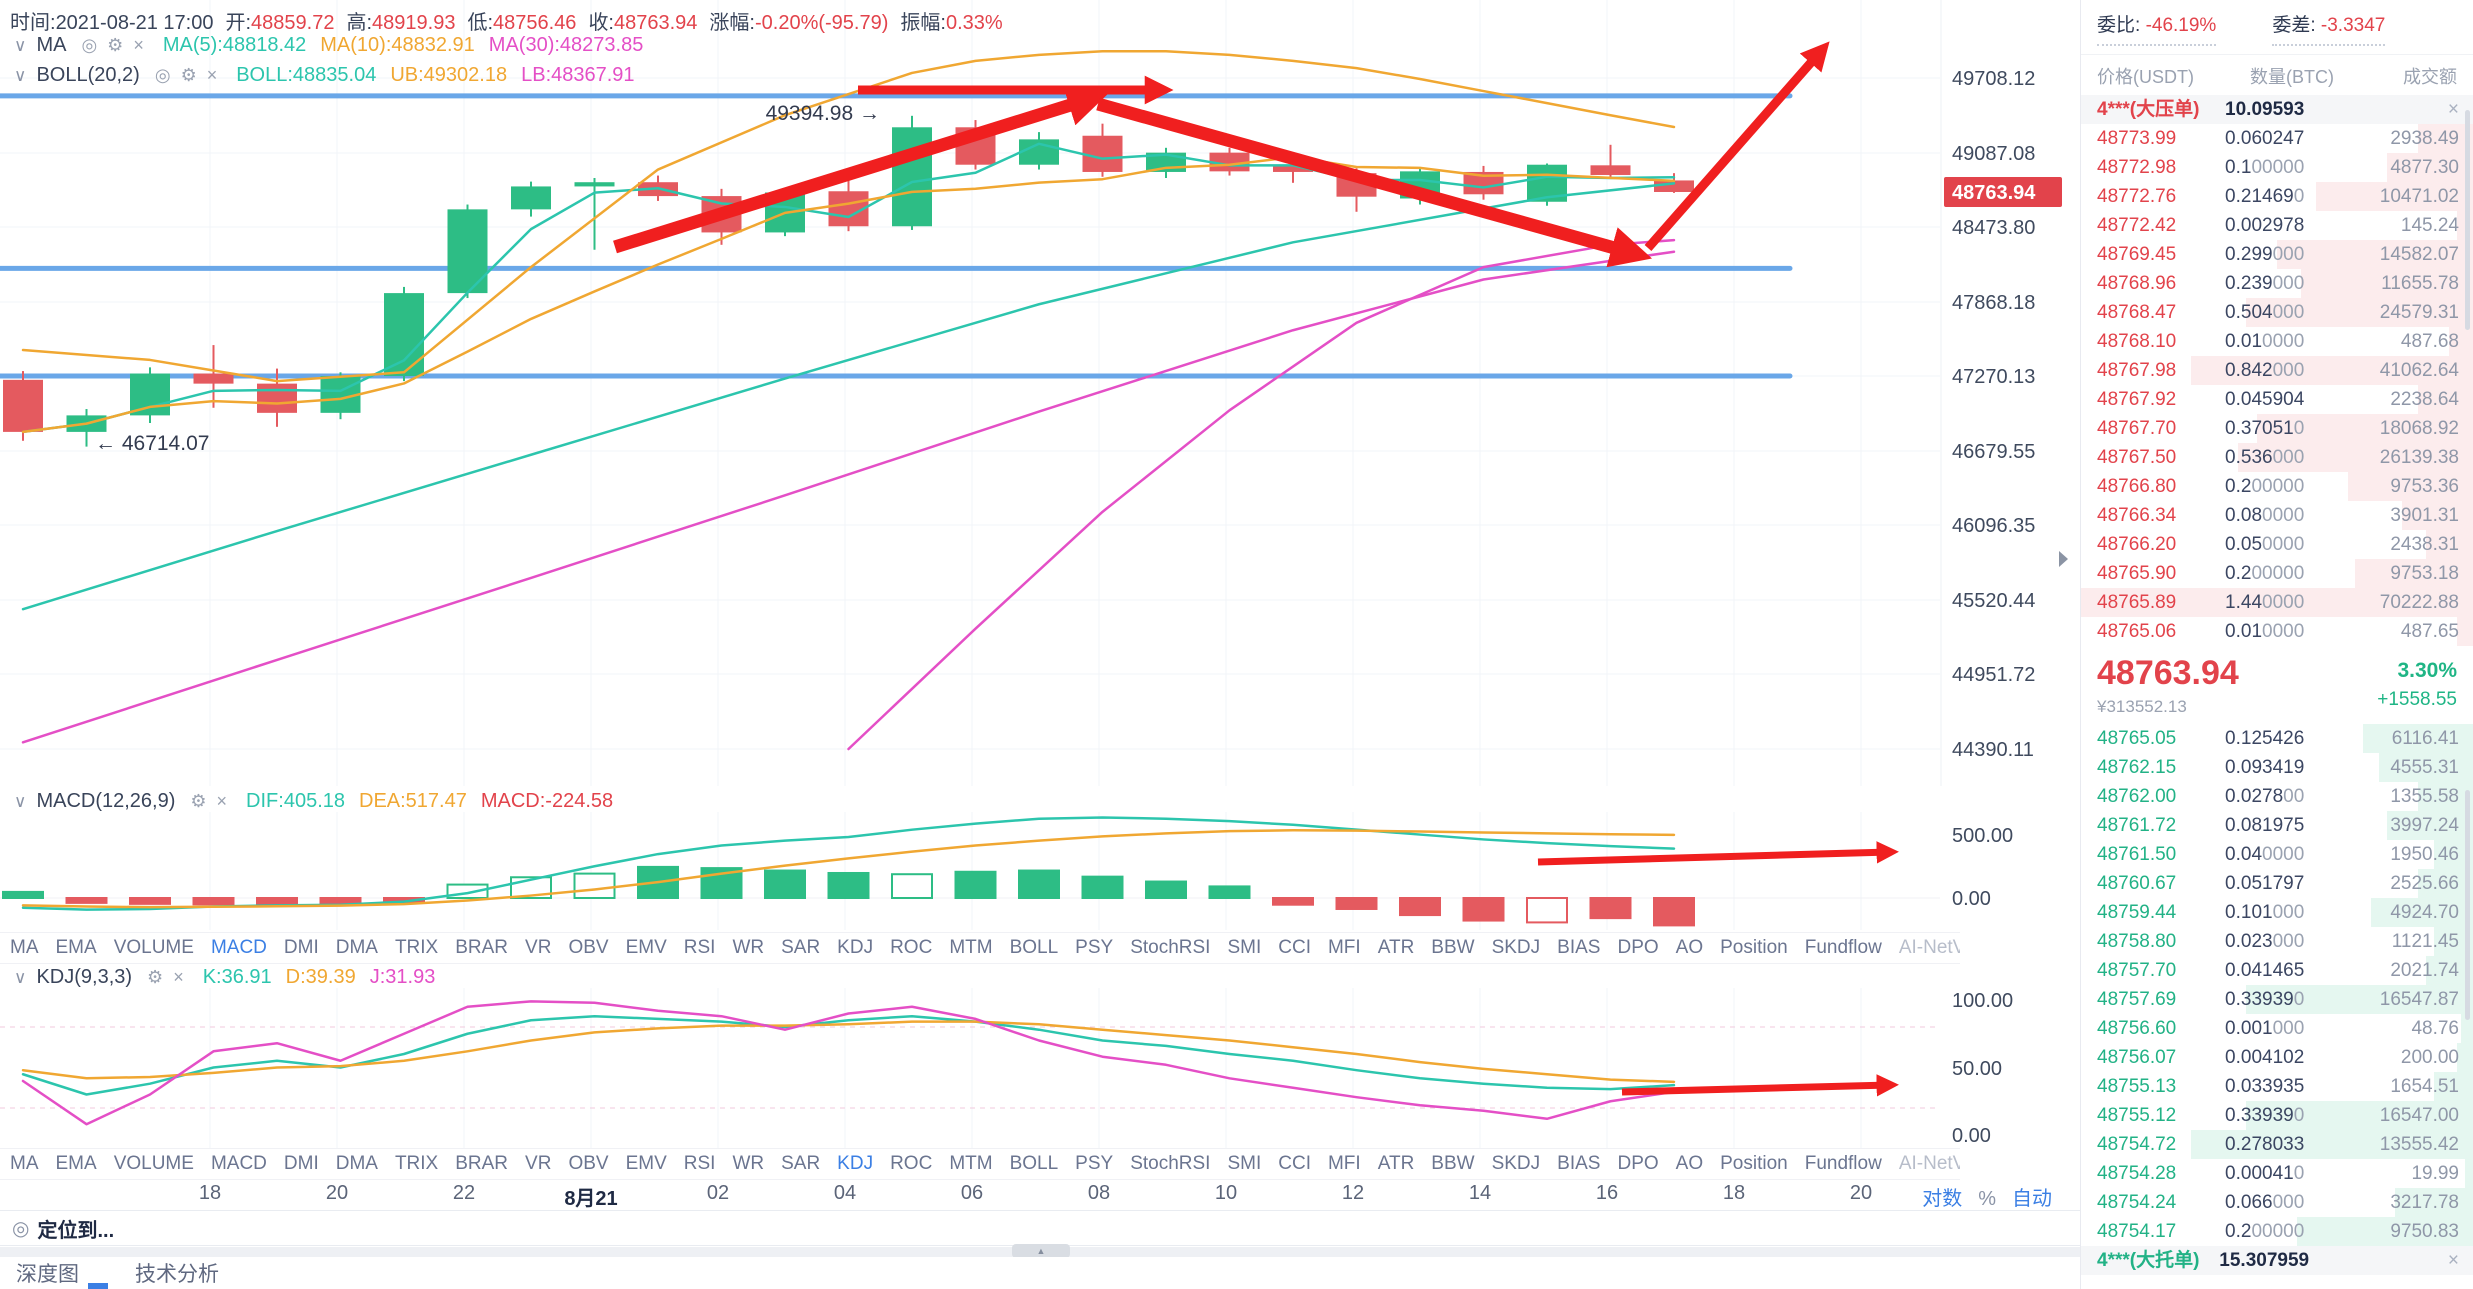 The width and height of the screenshot is (2473, 1289). Describe the element at coordinates (2277, 941) in the screenshot. I see `bid-row: 48758.80 0.023000 1121.45` at that location.